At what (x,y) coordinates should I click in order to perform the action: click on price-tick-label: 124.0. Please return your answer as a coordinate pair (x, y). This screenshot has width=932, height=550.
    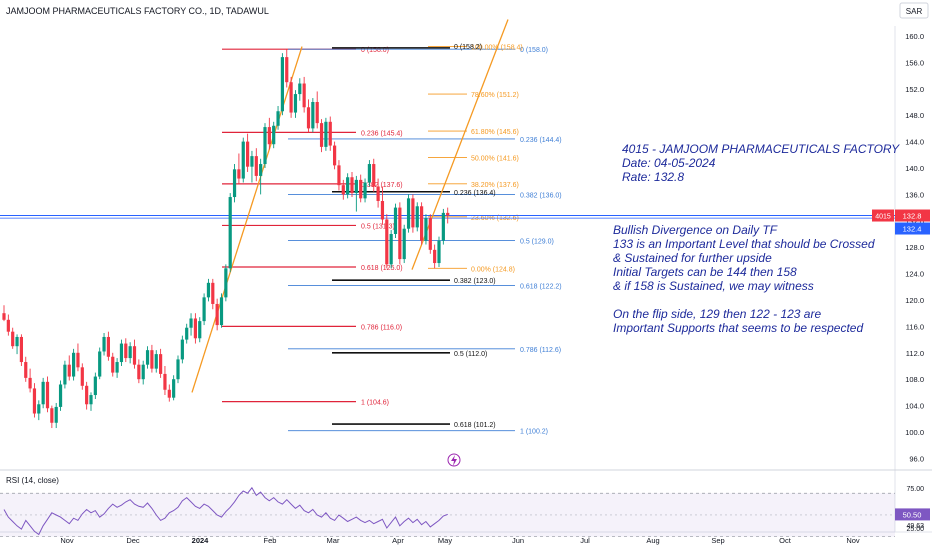
    Looking at the image, I should click on (914, 274).